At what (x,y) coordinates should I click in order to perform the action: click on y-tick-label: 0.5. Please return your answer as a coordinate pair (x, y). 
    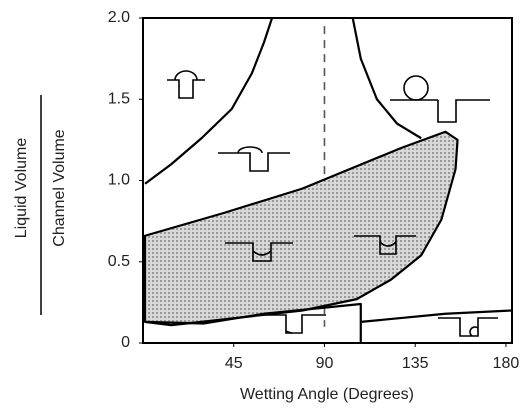
    Looking at the image, I should click on (119, 261).